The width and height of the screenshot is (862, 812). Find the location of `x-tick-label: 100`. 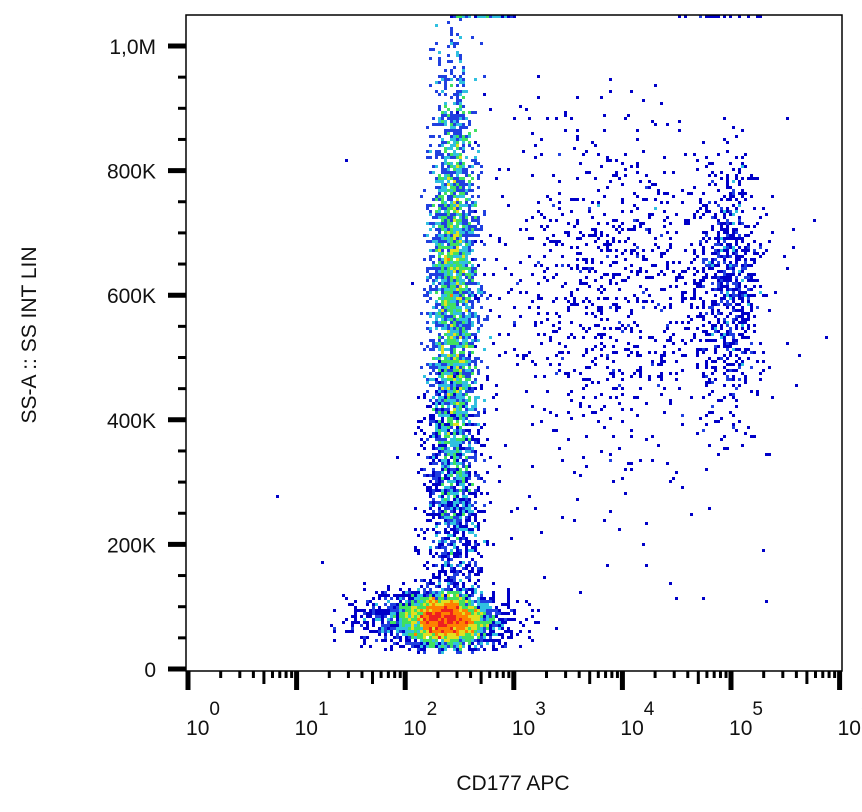

x-tick-label: 100 is located at coordinates (203, 719).